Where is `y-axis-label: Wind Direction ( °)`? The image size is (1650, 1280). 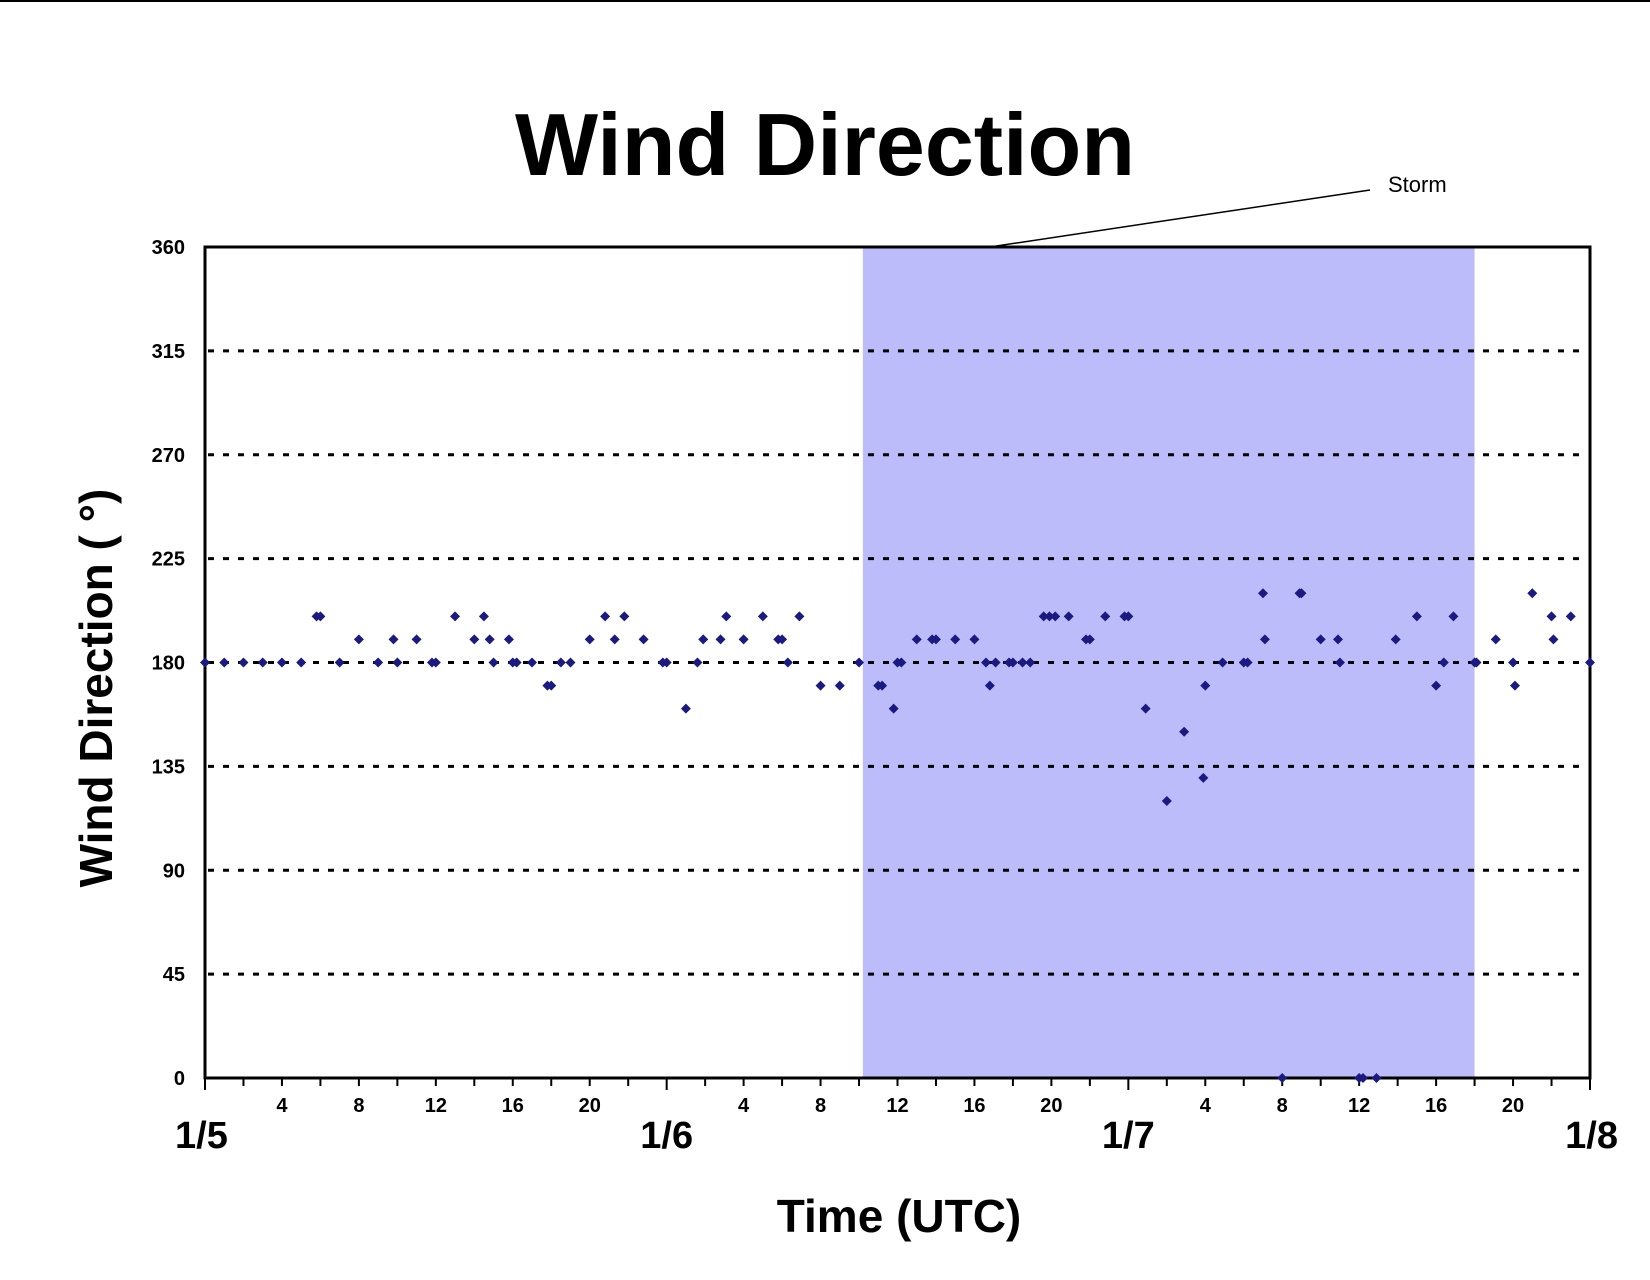 y-axis-label: Wind Direction ( °) is located at coordinates (96, 688).